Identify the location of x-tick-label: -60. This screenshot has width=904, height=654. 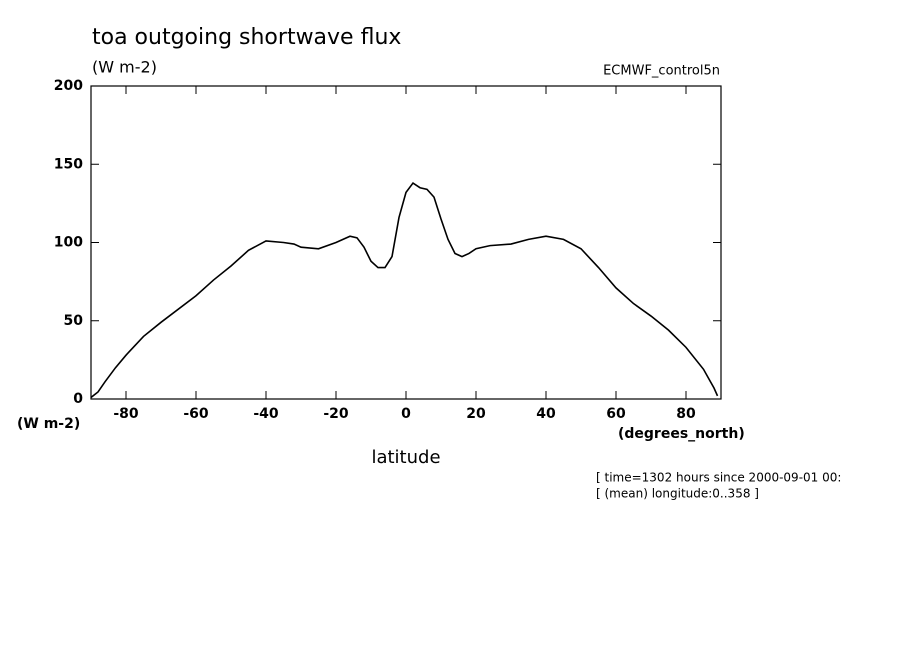
(196, 414).